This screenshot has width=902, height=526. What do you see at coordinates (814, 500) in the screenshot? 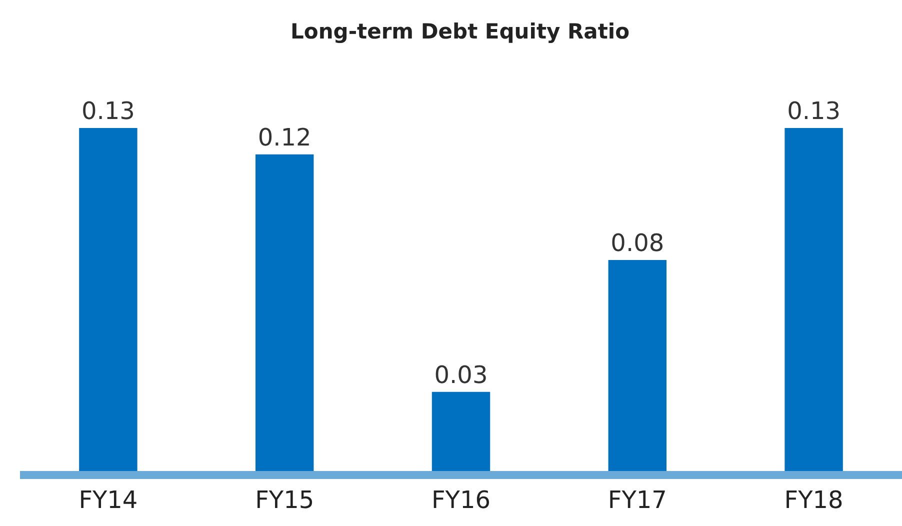
I see `x-tick-label: FY18` at bounding box center [814, 500].